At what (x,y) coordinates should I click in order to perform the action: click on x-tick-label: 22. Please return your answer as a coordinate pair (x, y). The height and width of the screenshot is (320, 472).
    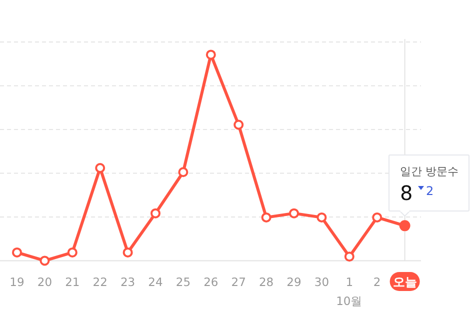
    Looking at the image, I should click on (100, 282).